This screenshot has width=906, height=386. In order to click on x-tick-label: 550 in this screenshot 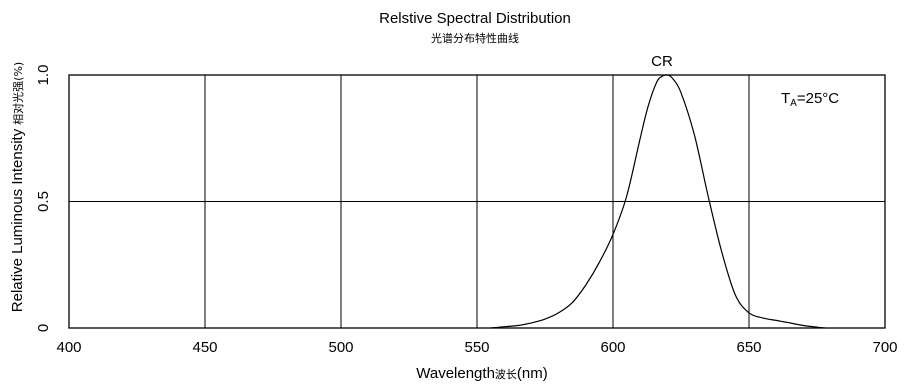, I will do `click(476, 347)`.